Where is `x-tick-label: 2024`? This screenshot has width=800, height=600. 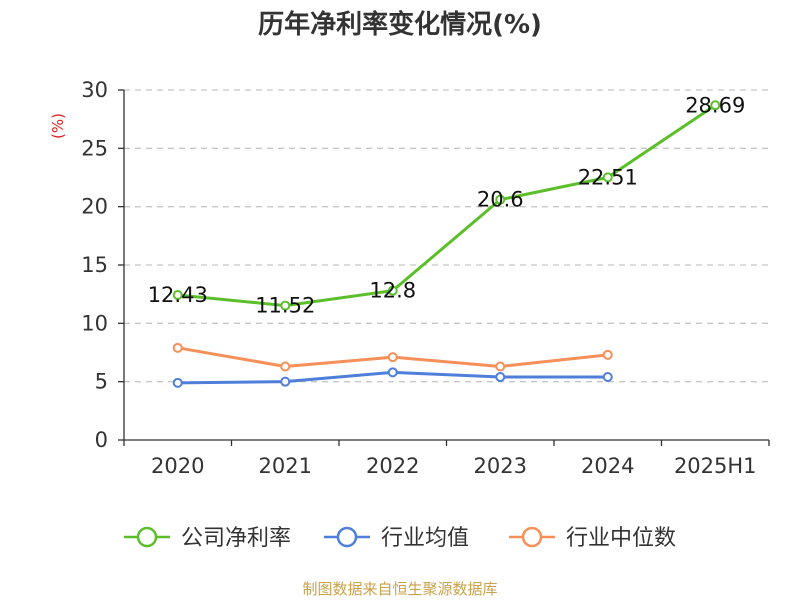 x-tick-label: 2024 is located at coordinates (607, 466).